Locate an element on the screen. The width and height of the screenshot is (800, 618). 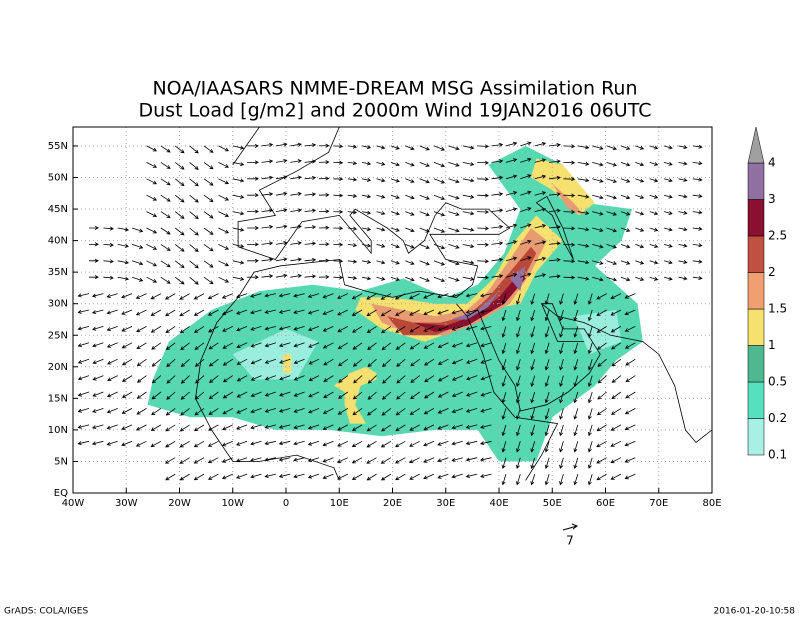
lon-label: 10W is located at coordinates (232, 503).